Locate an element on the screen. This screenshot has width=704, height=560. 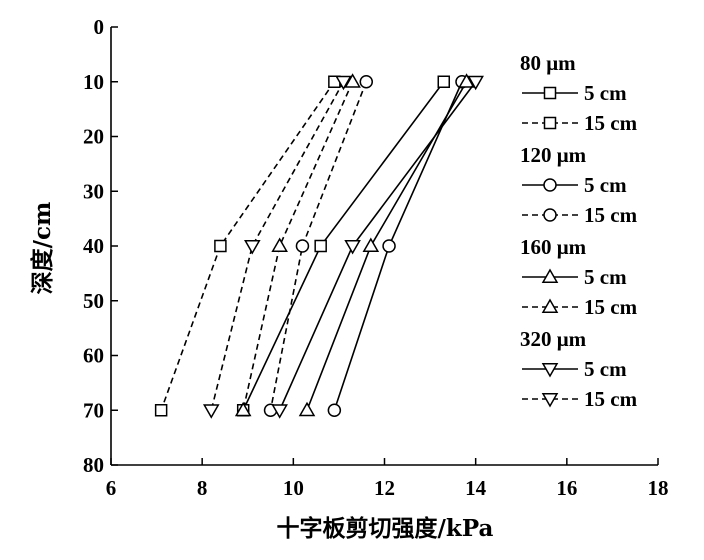
x-tick-label: 18 is located at coordinates (658, 488).